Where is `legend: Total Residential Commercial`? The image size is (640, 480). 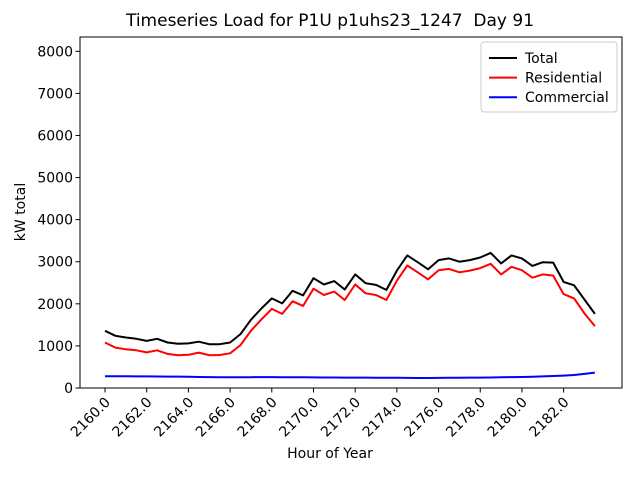
legend: Total Residential Commercial is located at coordinates (549, 77).